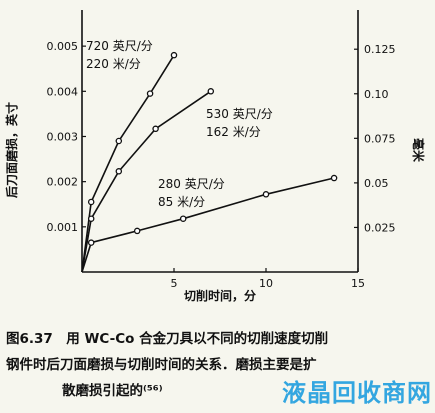  What do you see at coordinates (191, 184) in the screenshot?
I see `series-label-3-line-1: 280 英尺/分` at bounding box center [191, 184].